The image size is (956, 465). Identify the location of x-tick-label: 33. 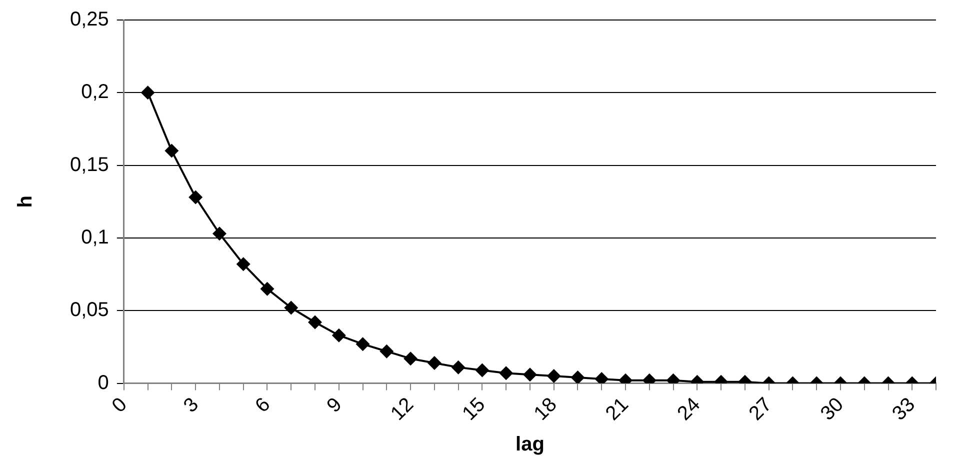
(904, 409).